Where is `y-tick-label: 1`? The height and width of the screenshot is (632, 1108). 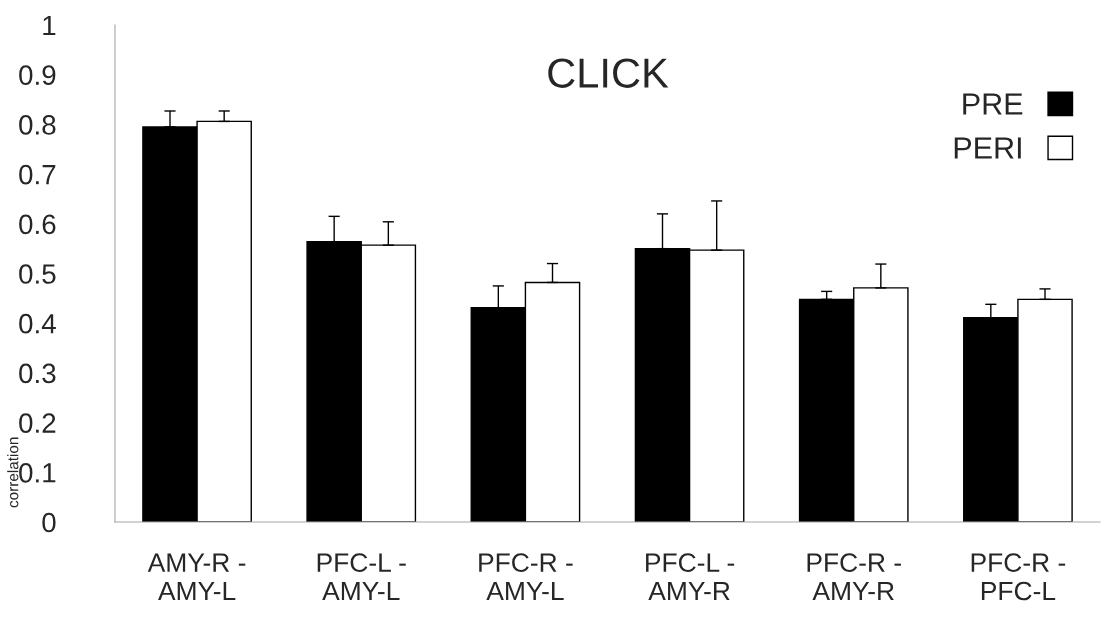 y-tick-label: 1 is located at coordinates (49, 25).